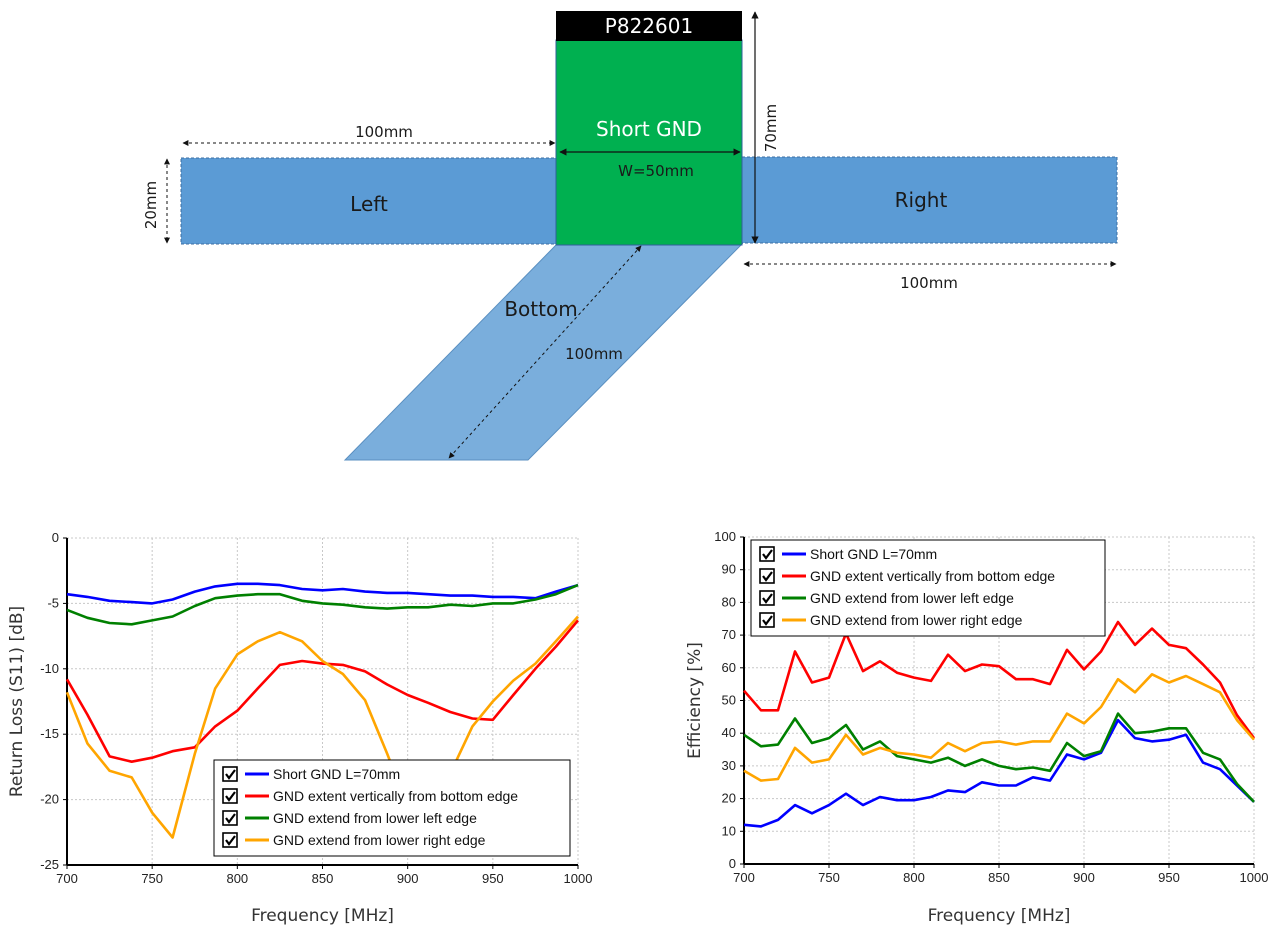 The image size is (1278, 931). What do you see at coordinates (49, 668) in the screenshot?
I see `y-tick-label: -10` at bounding box center [49, 668].